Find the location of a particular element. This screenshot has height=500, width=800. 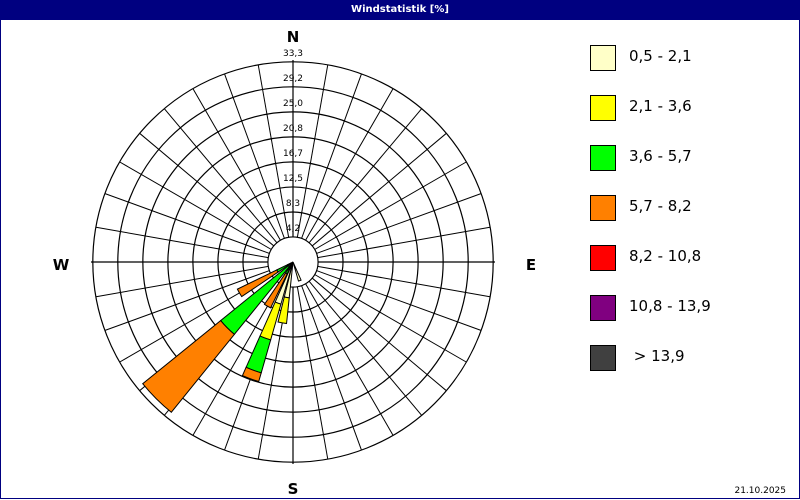

legend-label: 10,8 - 13,9 is located at coordinates (670, 306).